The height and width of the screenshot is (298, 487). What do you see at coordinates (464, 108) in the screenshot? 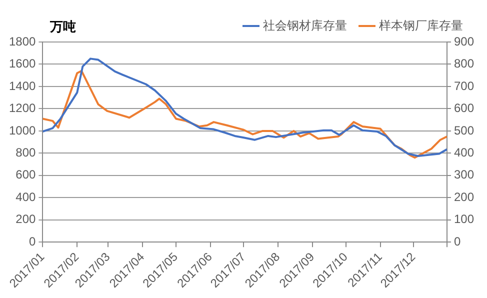
I see `y2-tick-label: 600` at bounding box center [464, 108].